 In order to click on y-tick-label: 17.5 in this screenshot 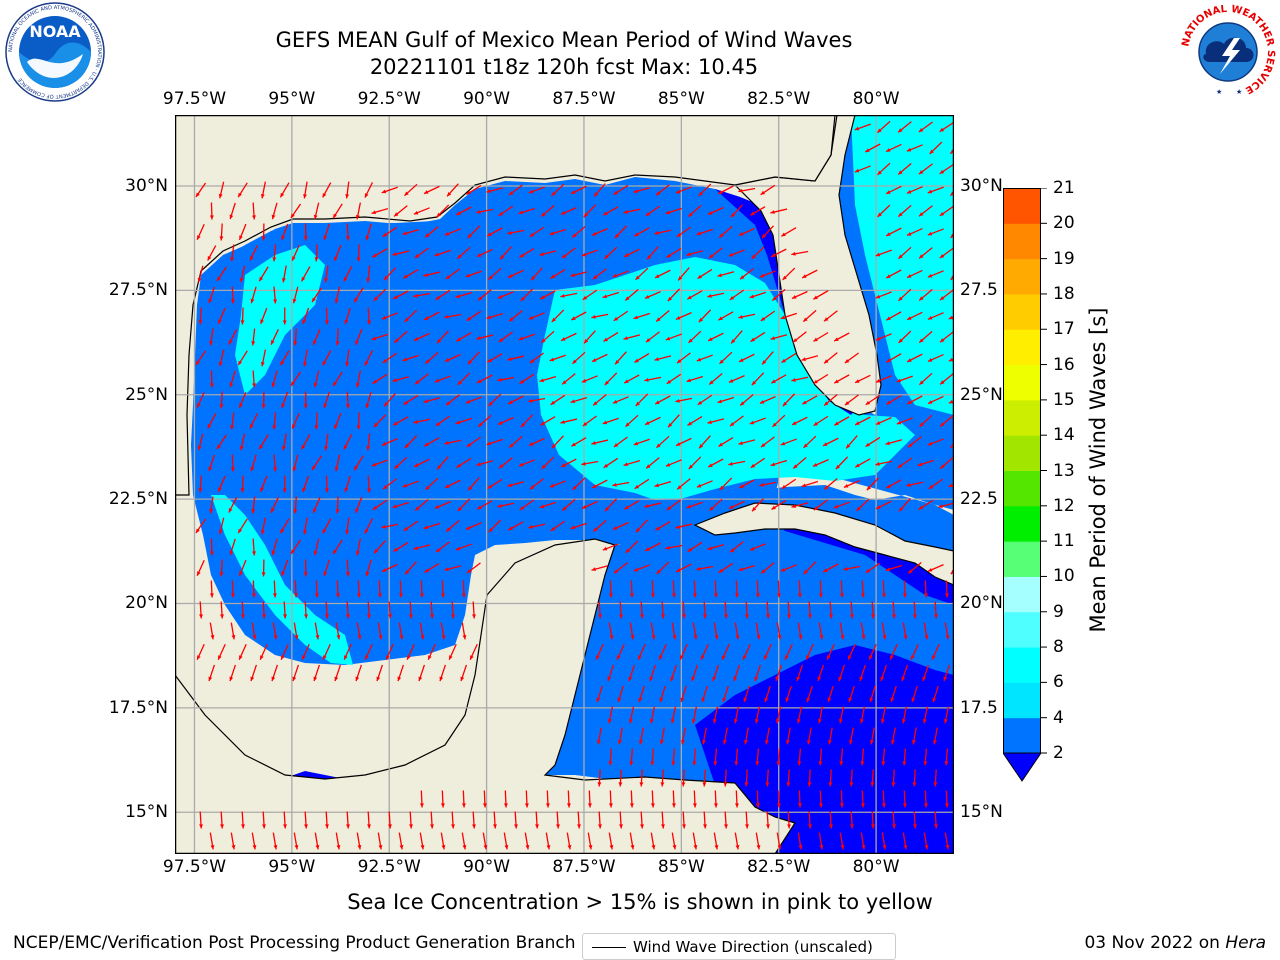, I will do `click(979, 707)`.